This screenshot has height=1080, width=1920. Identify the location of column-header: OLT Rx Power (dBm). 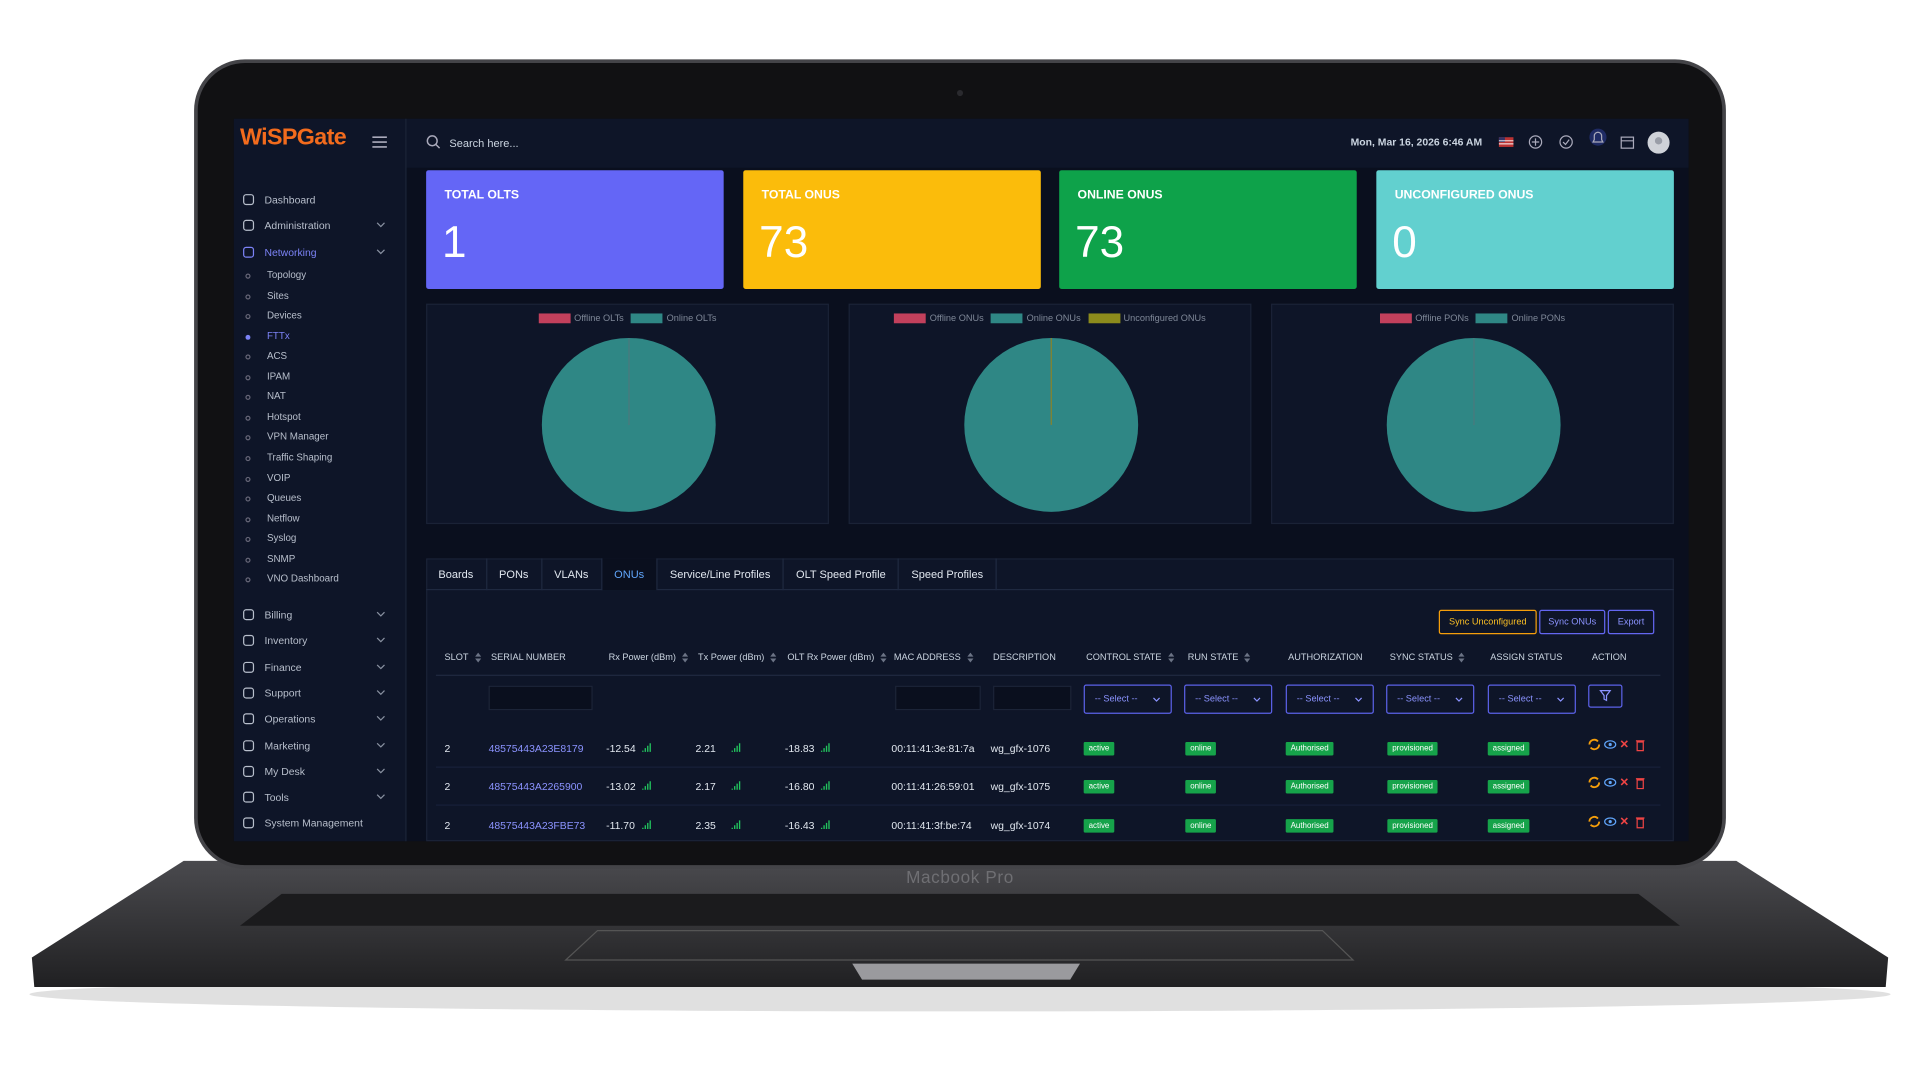
(837, 656).